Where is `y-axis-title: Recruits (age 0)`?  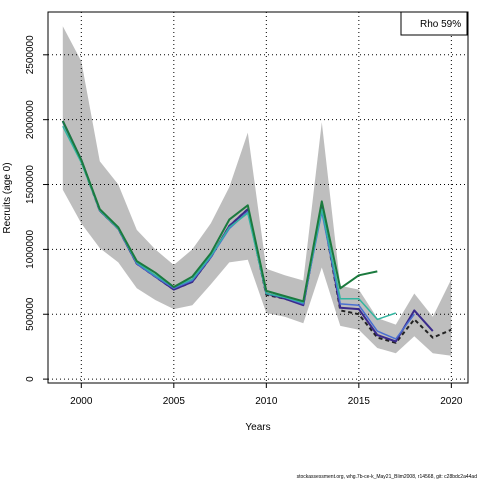 y-axis-title: Recruits (age 0) is located at coordinates (7, 197).